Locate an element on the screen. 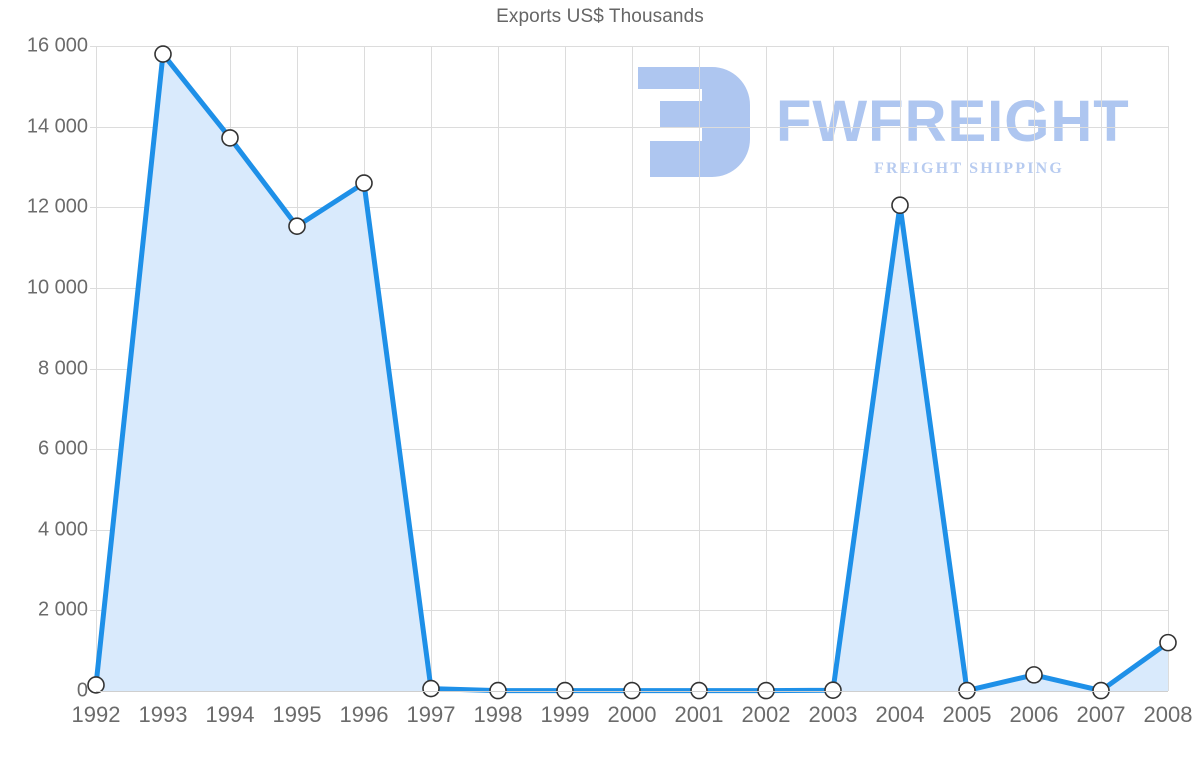 This screenshot has width=1200, height=763. y-axis-tick-label: 12 000 is located at coordinates (57, 206).